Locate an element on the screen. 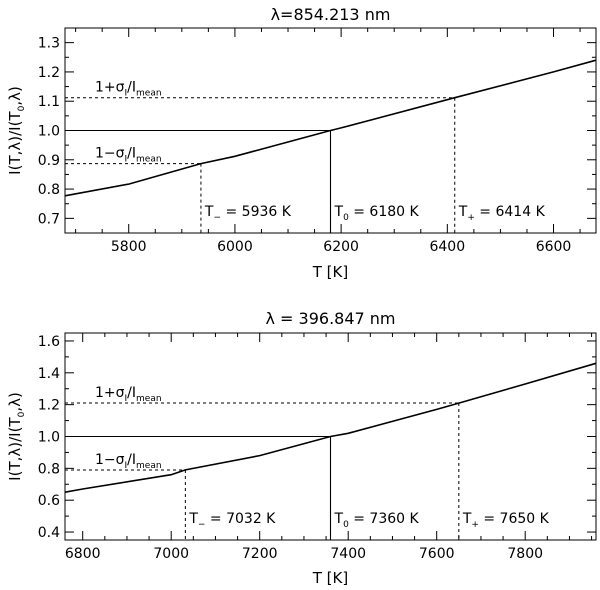  x-tick-label: 6200 is located at coordinates (341, 247).